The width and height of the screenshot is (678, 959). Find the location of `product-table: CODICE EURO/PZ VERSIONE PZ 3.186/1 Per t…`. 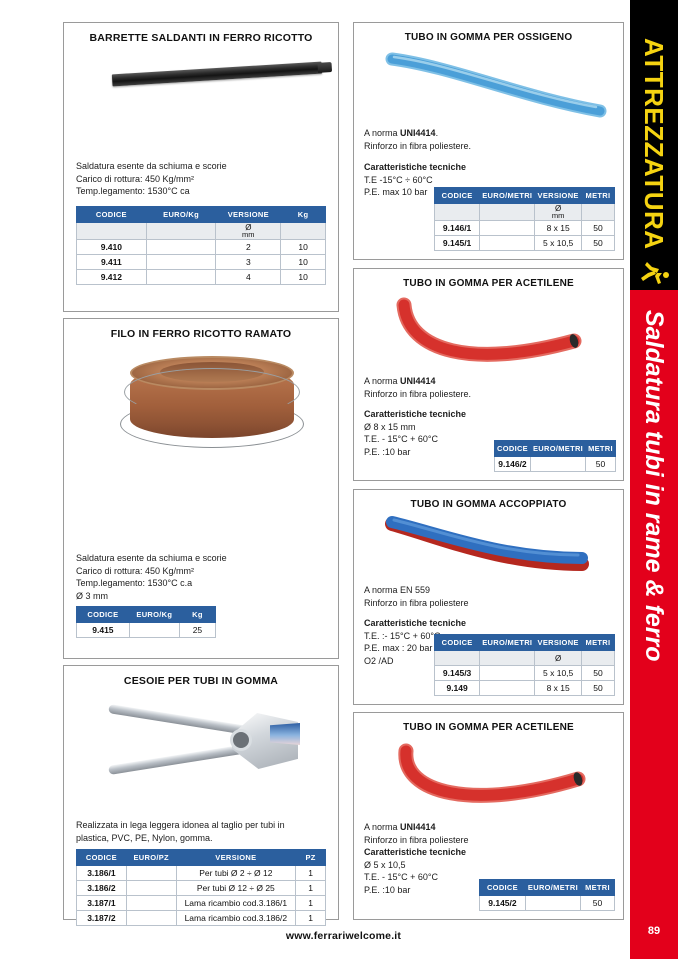

product-table: CODICE EURO/PZ VERSIONE PZ 3.186/1 Per t… is located at coordinates (201, 887).